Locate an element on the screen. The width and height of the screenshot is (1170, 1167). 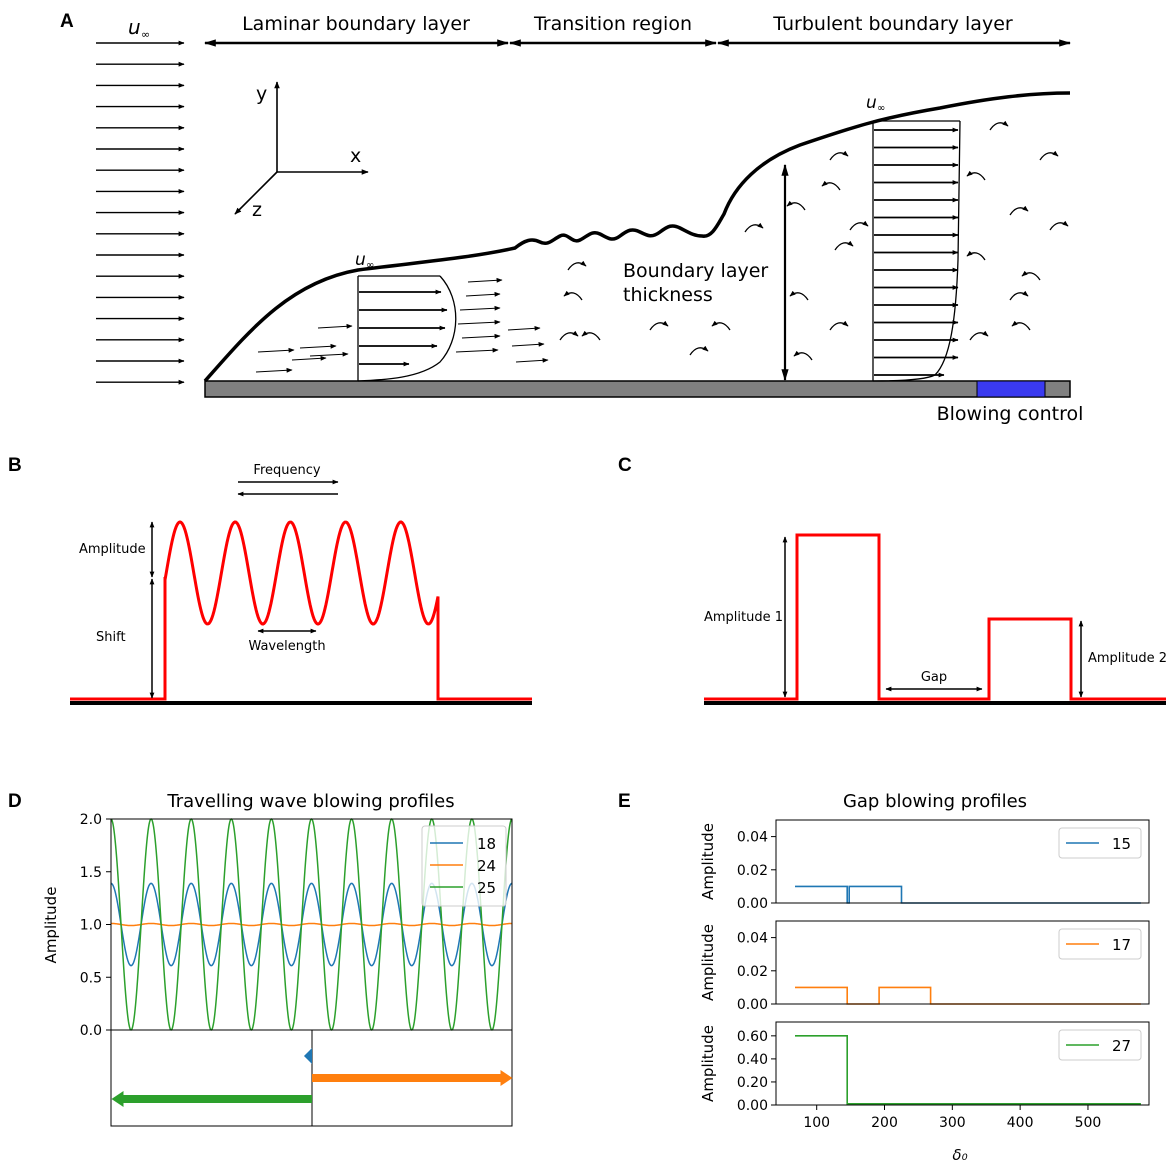
gap-label: Gap is located at coordinates (934, 677).